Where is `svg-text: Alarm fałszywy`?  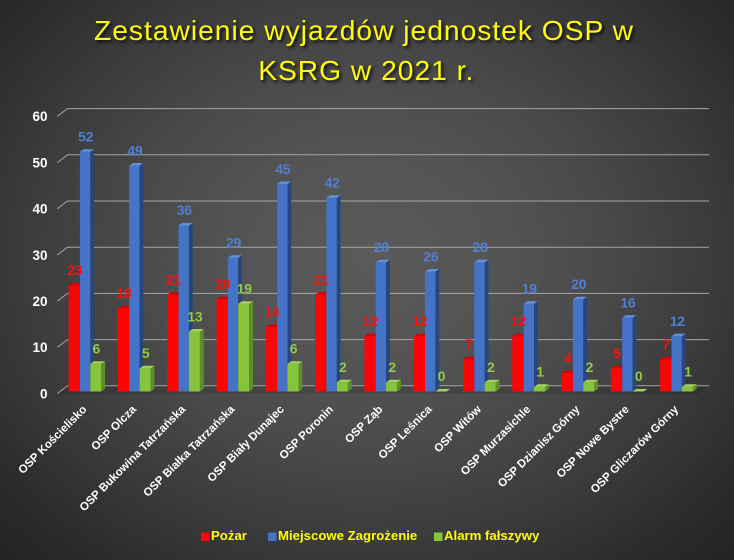 svg-text: Alarm fałszywy is located at coordinates (492, 535).